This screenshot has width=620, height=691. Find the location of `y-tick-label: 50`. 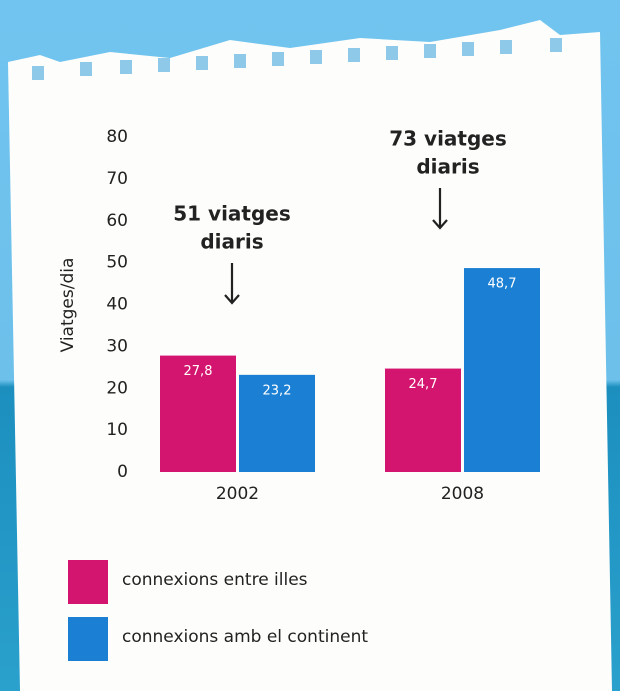

y-tick-label: 50 is located at coordinates (117, 263).